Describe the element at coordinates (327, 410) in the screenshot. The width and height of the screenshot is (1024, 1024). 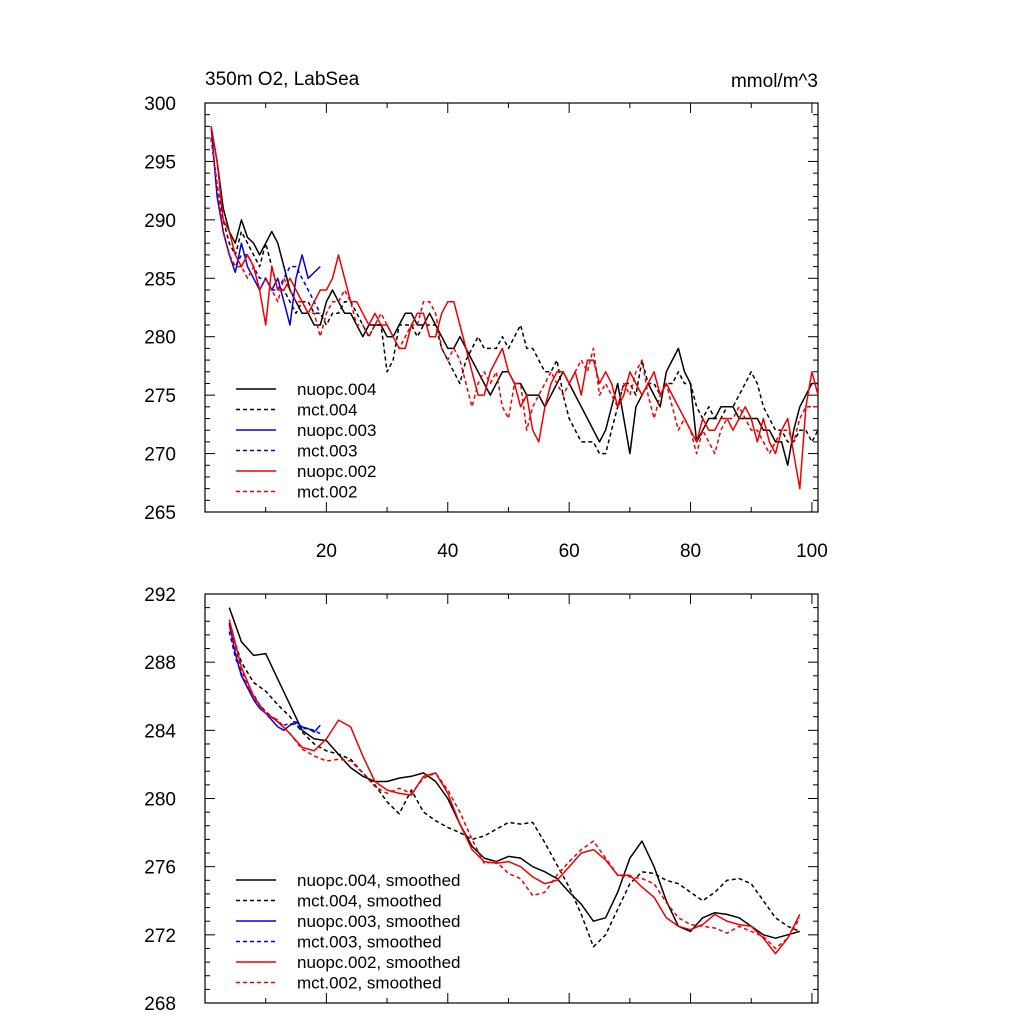
I see `legend-label: mct.004` at that location.